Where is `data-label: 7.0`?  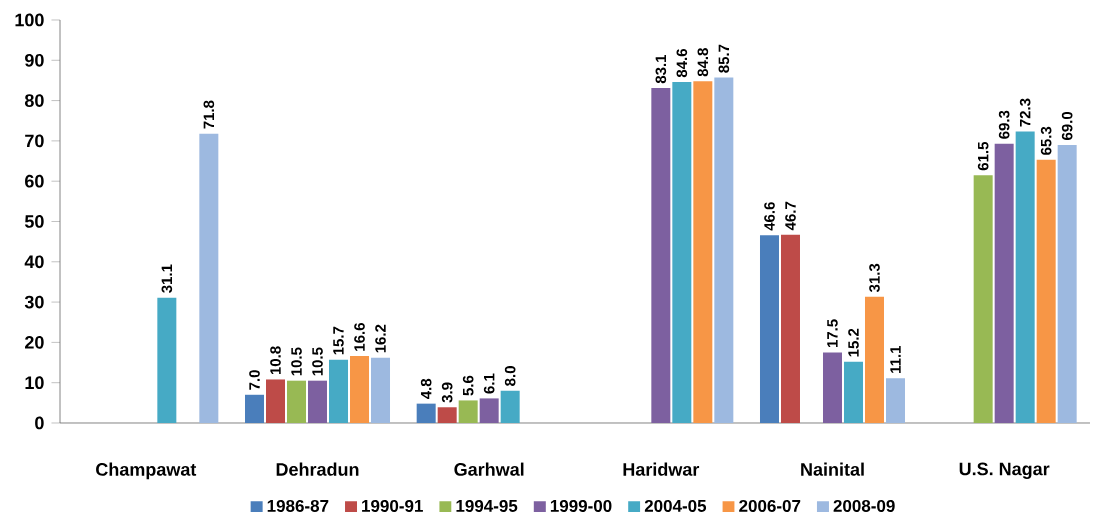 data-label: 7.0 is located at coordinates (254, 380).